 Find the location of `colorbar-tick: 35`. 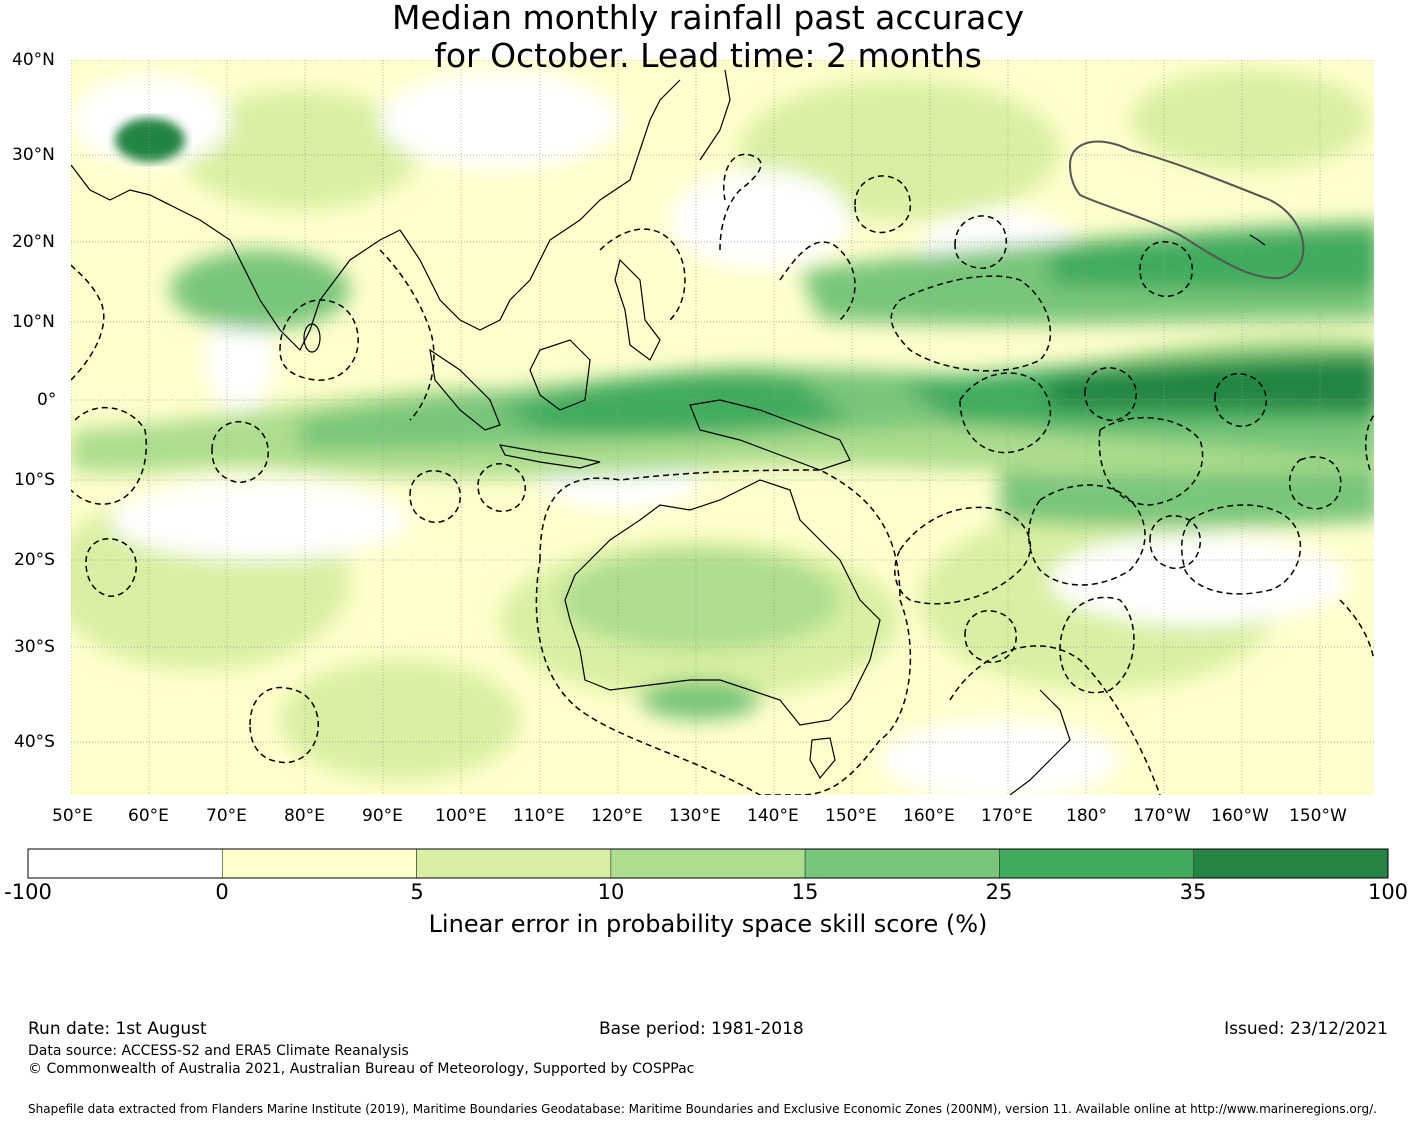

colorbar-tick: 35 is located at coordinates (1193, 892).